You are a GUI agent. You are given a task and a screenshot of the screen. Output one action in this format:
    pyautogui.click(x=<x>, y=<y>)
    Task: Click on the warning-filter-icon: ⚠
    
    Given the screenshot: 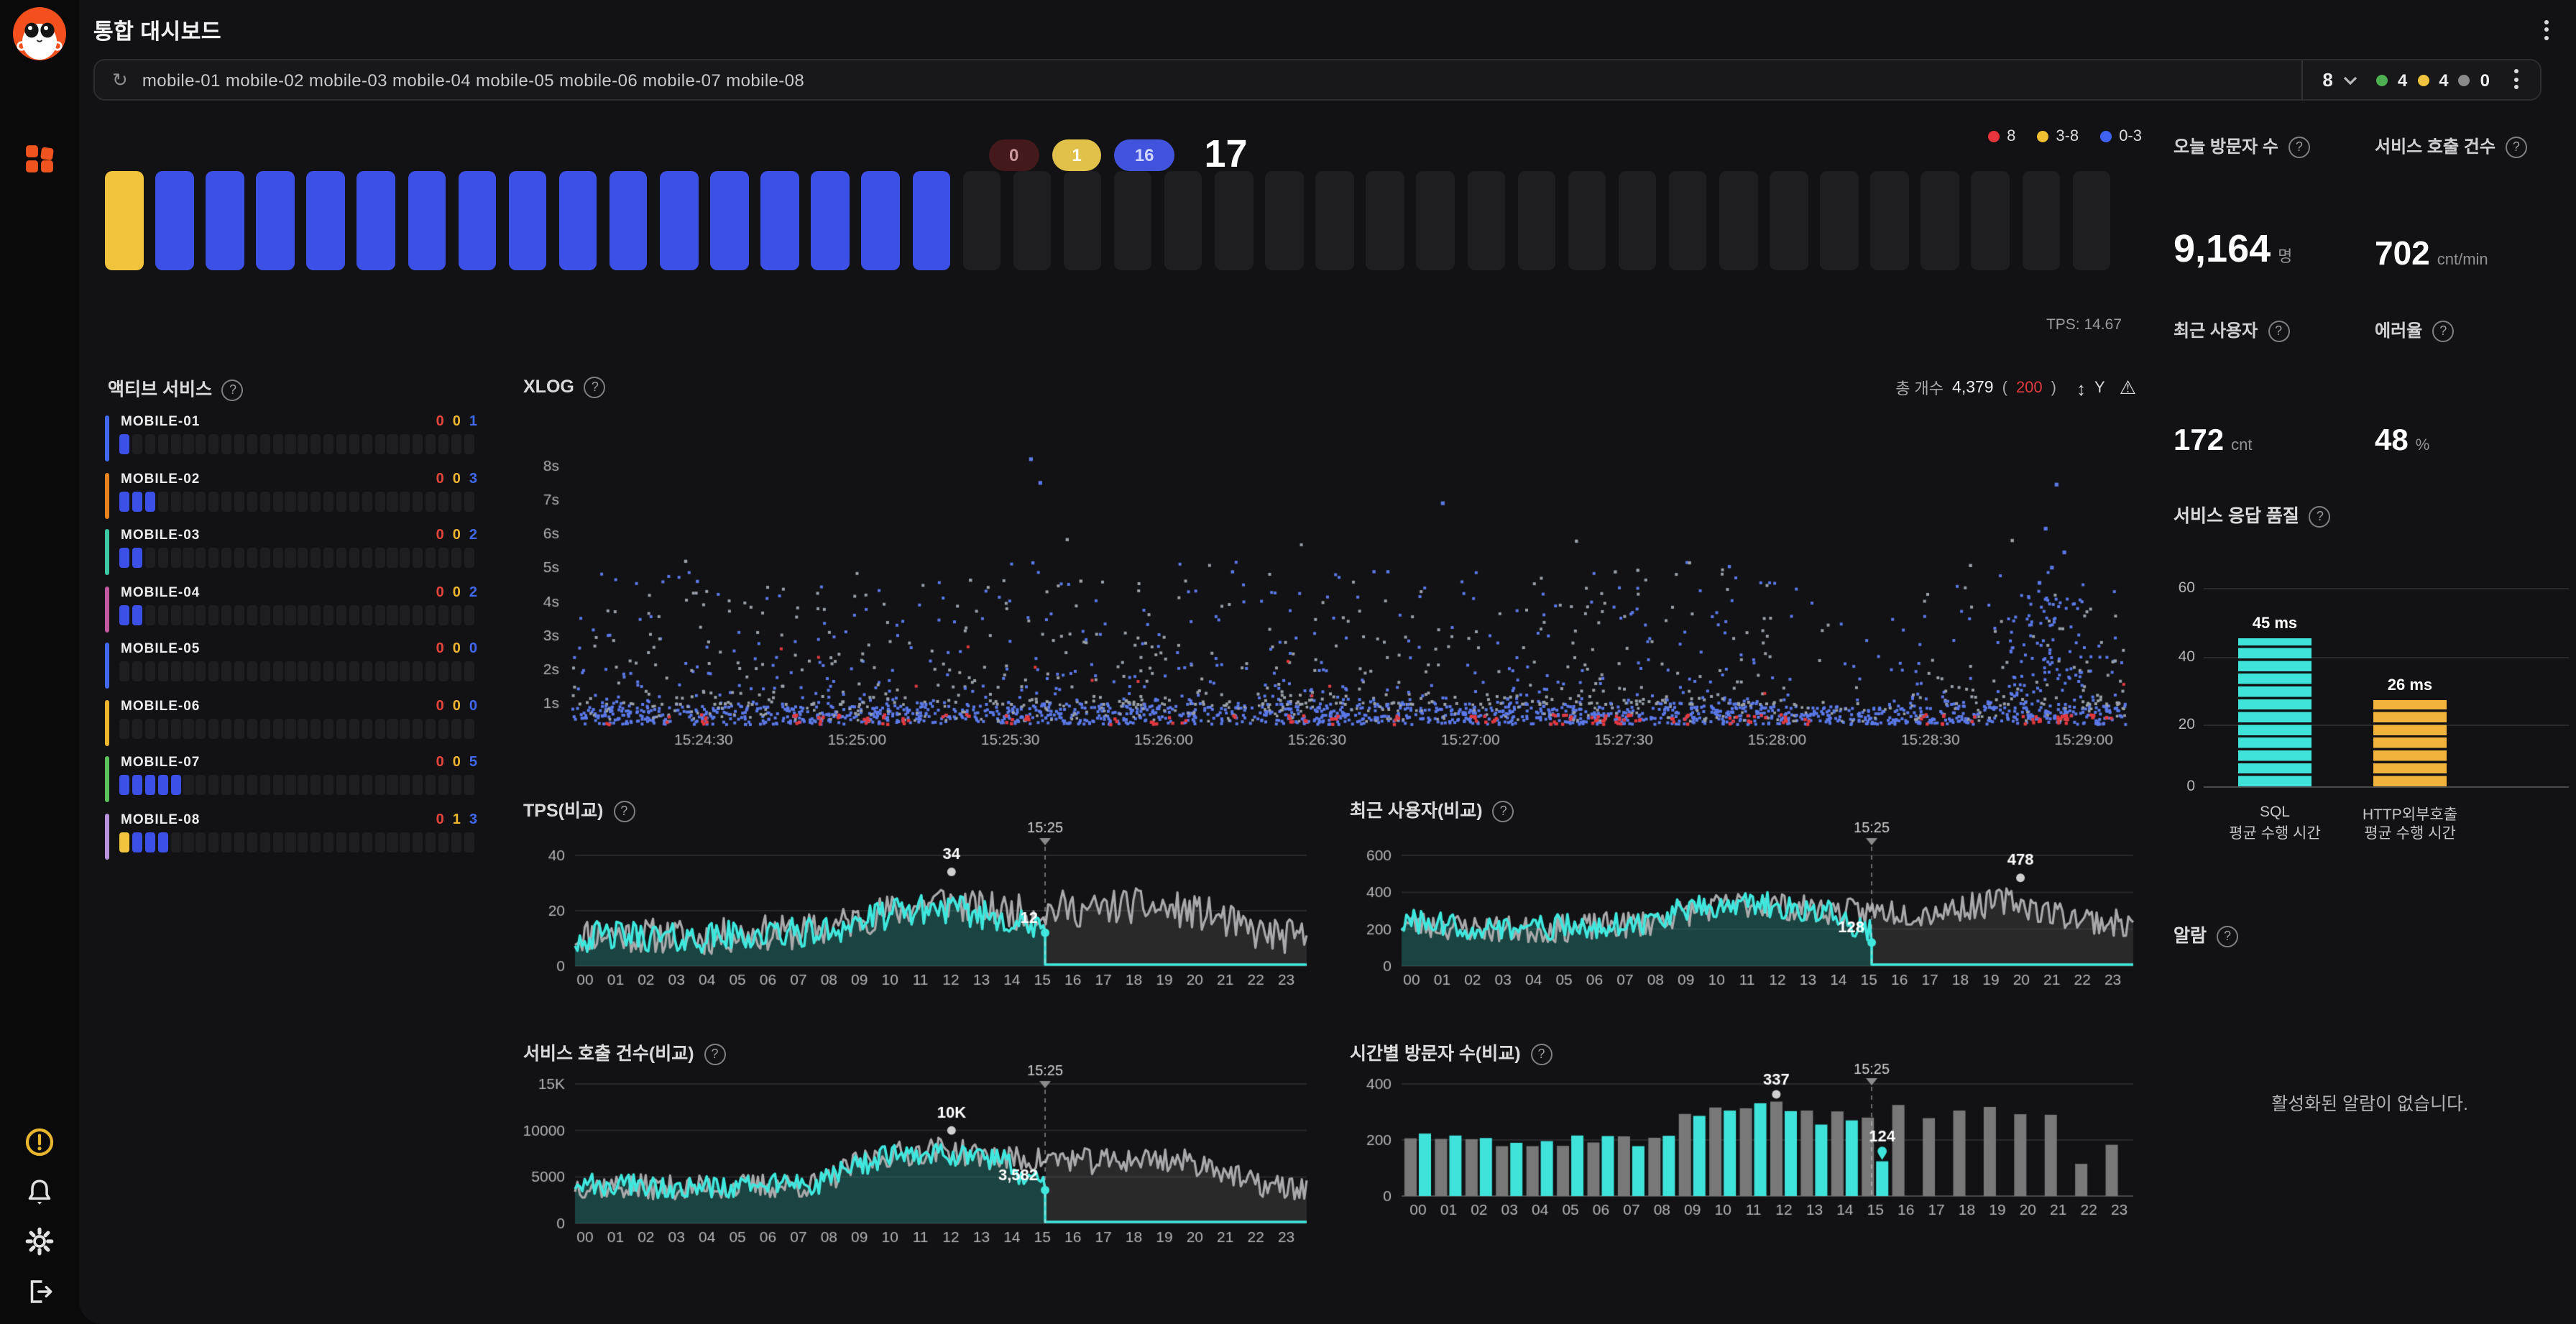 What is the action you would take?
    pyautogui.click(x=2127, y=387)
    